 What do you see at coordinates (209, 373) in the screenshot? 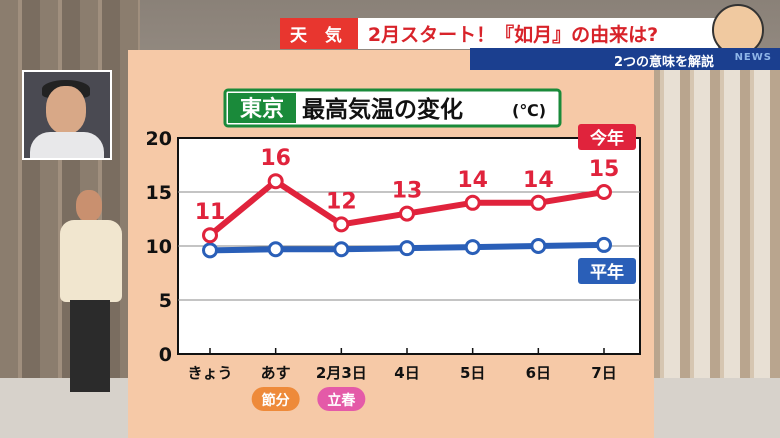
I see `x-tick-label: きょう` at bounding box center [209, 373].